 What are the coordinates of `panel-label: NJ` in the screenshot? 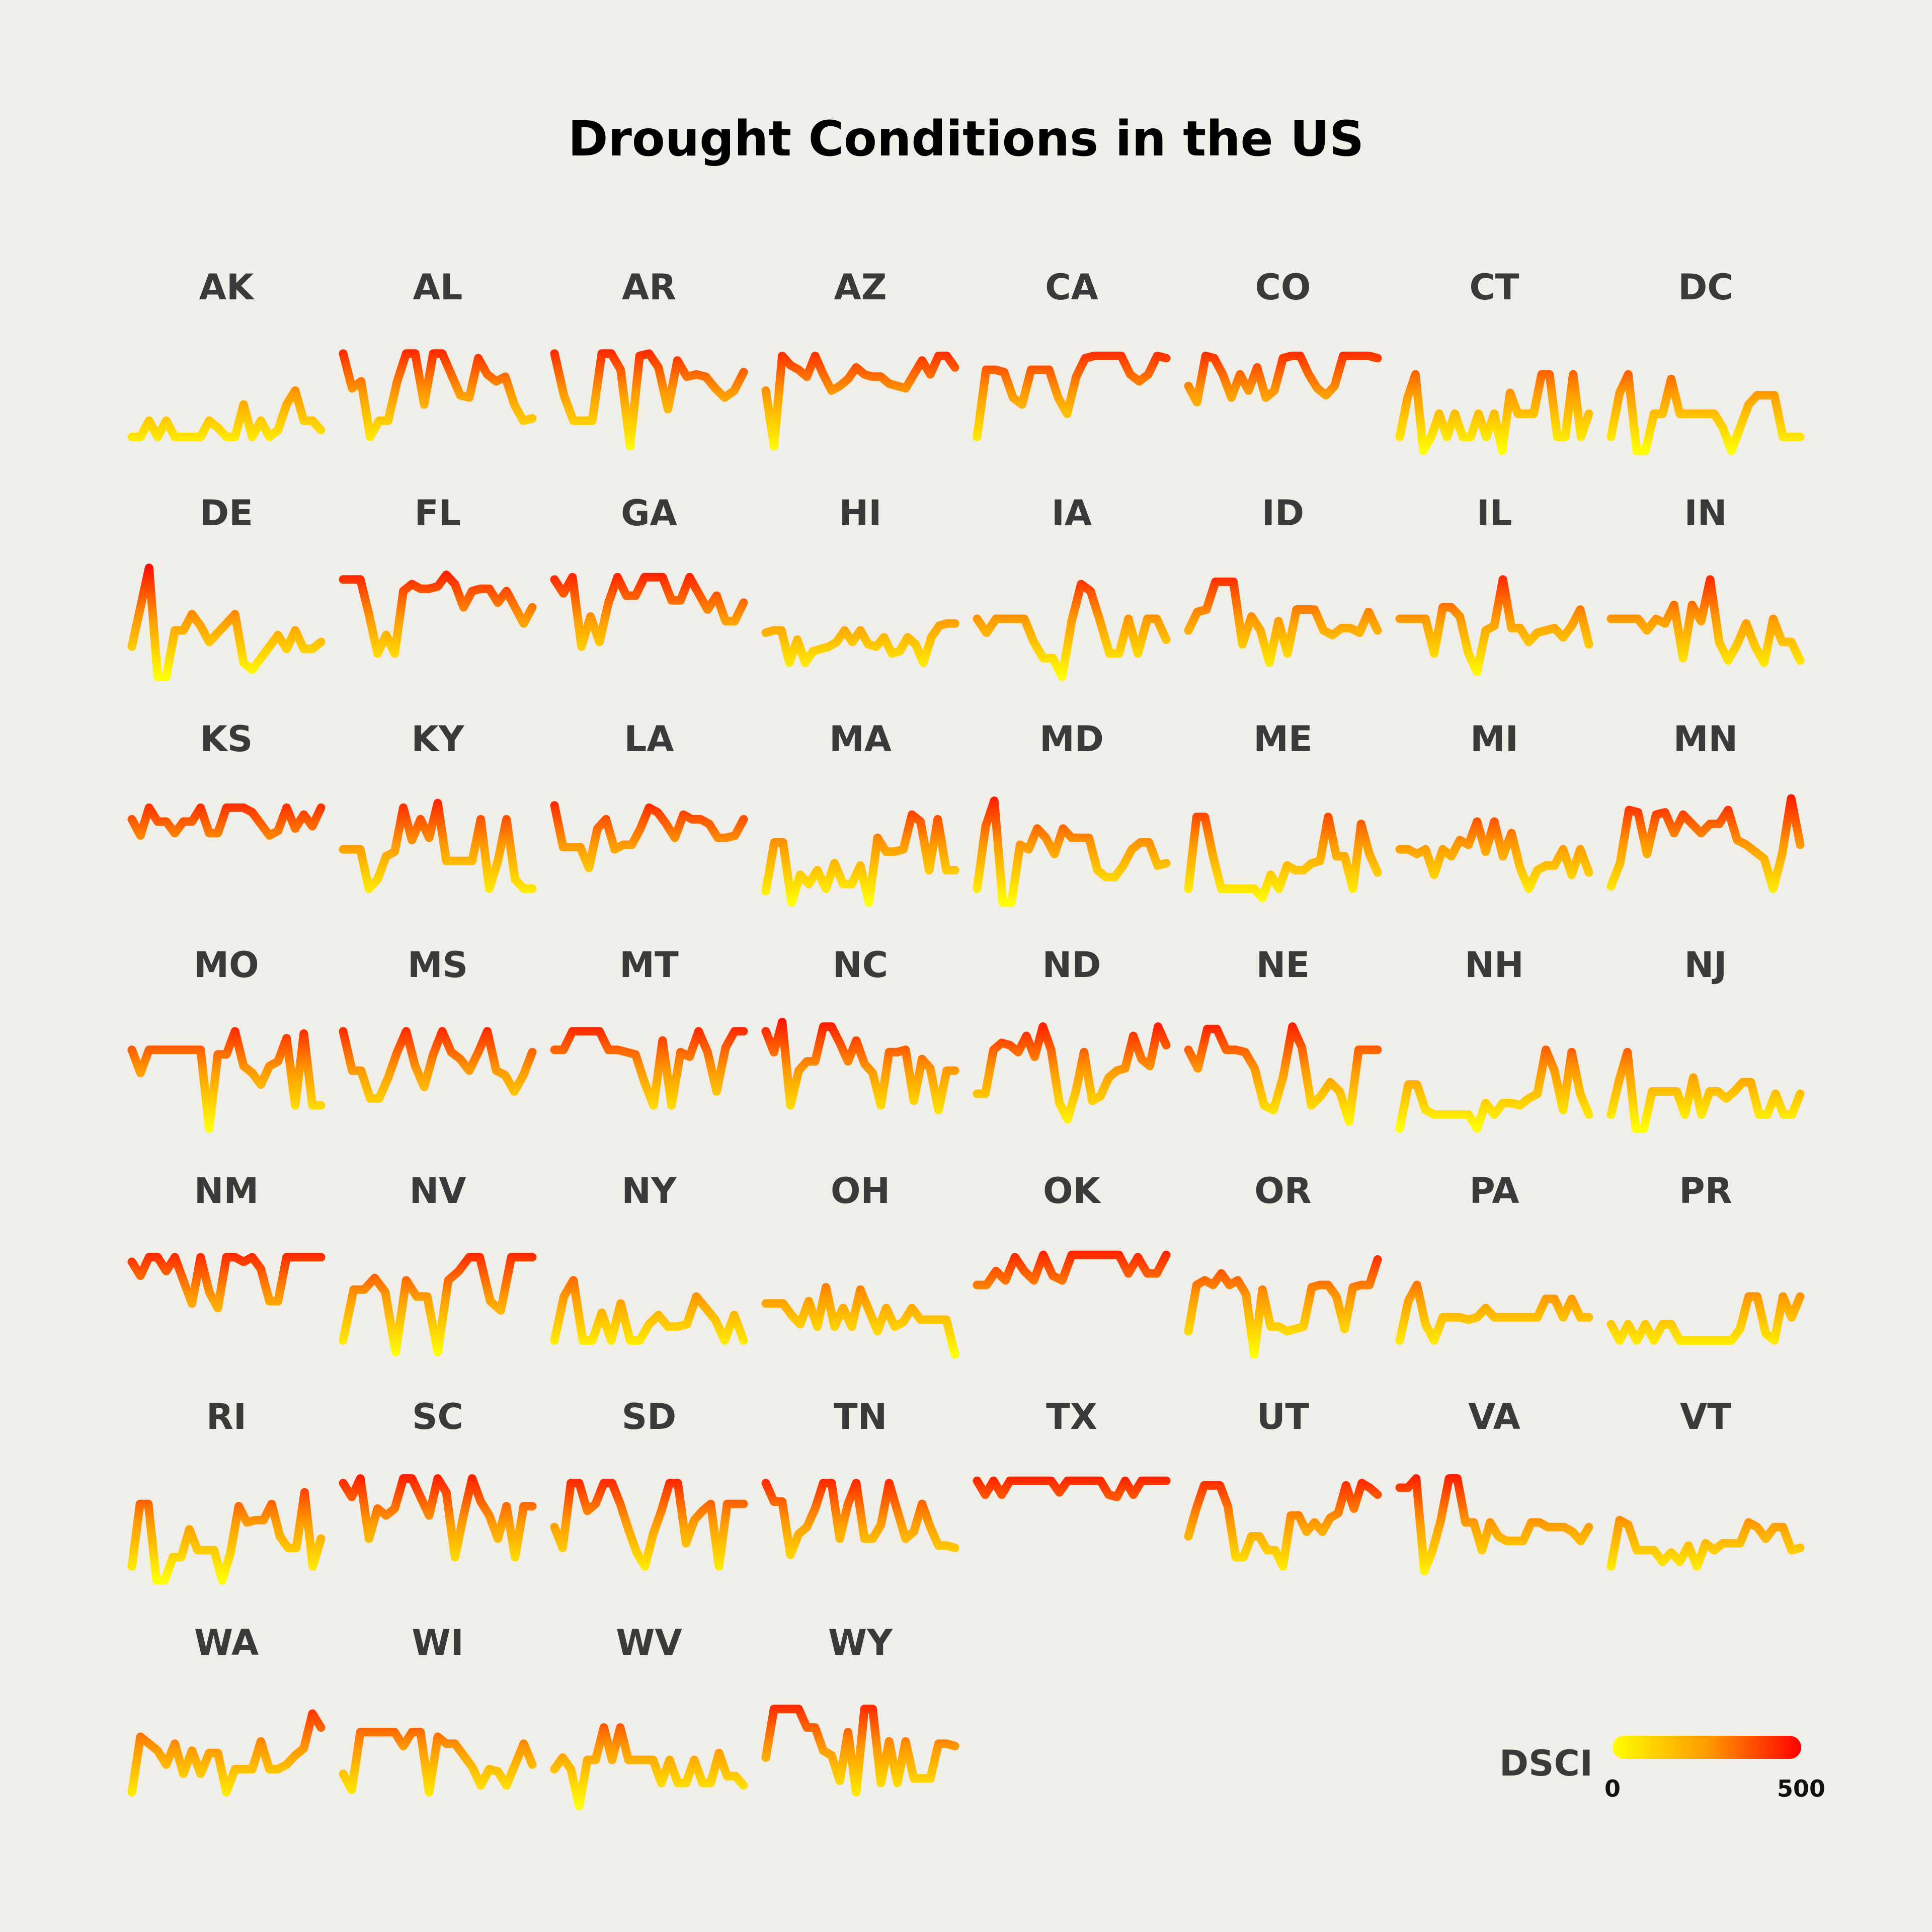 It's located at (1705, 965).